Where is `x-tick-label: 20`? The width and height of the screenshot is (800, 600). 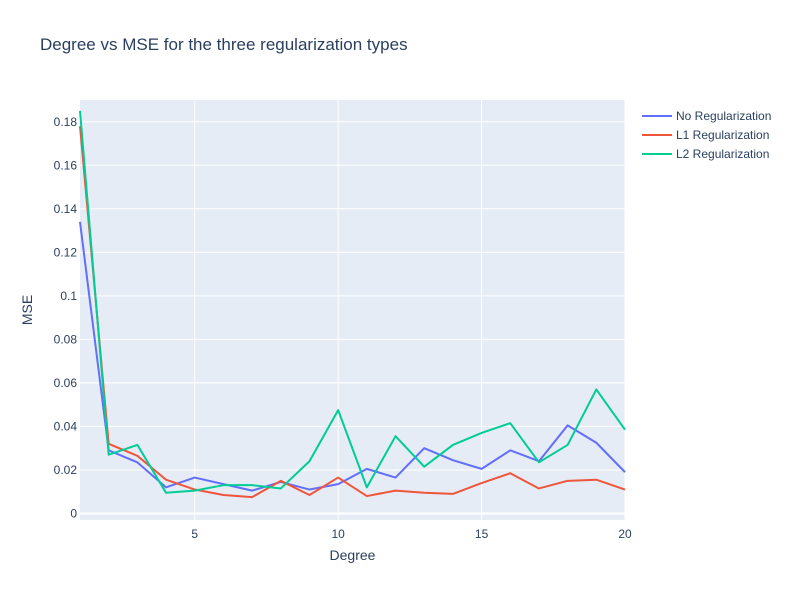
x-tick-label: 20 is located at coordinates (625, 534).